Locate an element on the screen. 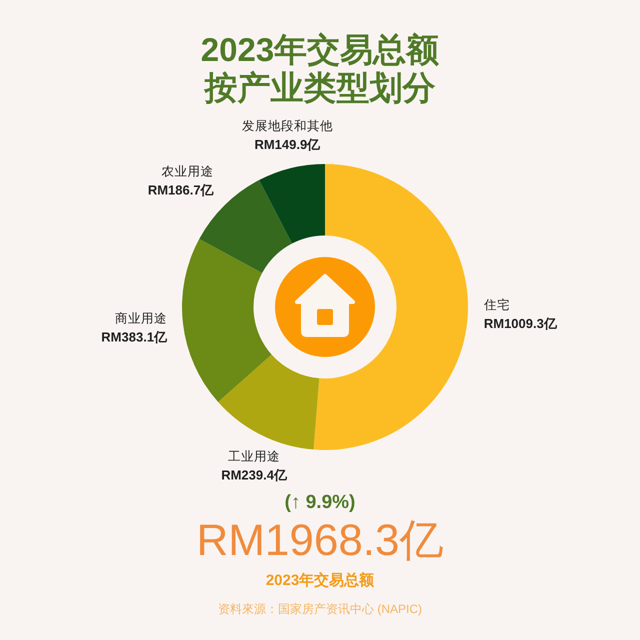 This screenshot has width=640, height=640. title: 2023年交易总额 is located at coordinates (320, 49).